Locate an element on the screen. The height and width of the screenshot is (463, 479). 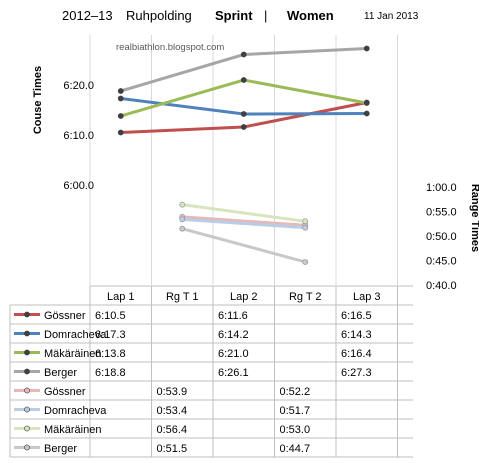
right-axis-tick-label: 1:00.0 is located at coordinates (441, 188).